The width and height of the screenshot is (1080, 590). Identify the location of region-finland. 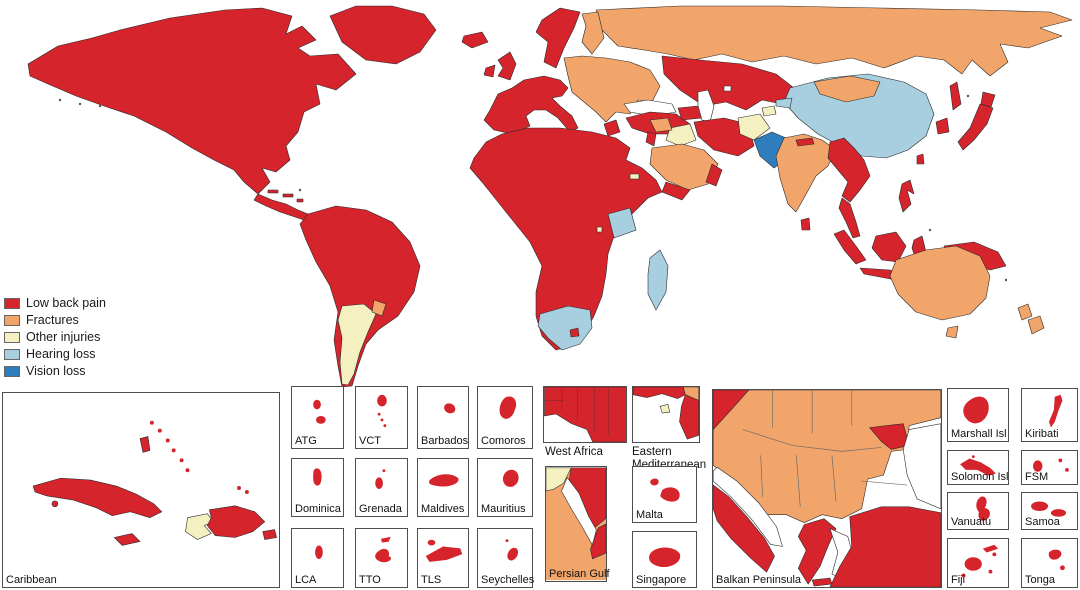
(593, 33).